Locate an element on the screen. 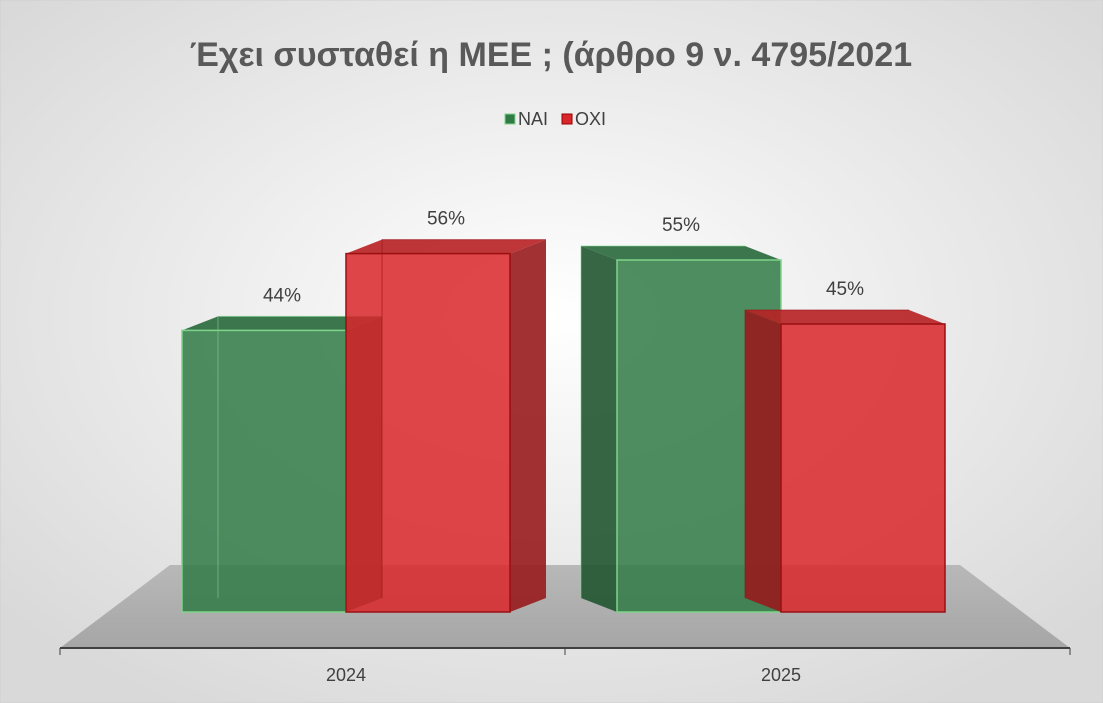 The width and height of the screenshot is (1103, 703). data-label: 56% is located at coordinates (446, 219).